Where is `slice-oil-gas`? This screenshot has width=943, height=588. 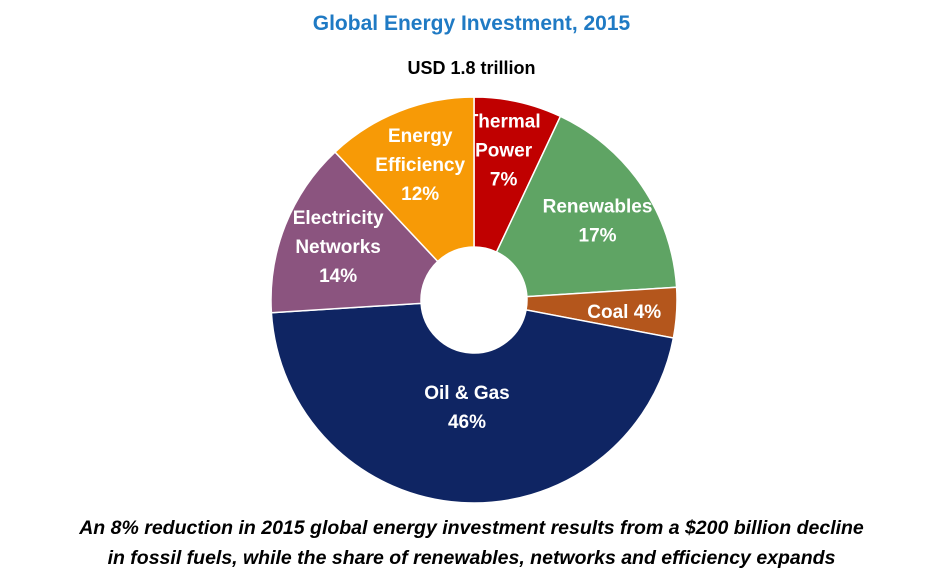 slice-oil-gas is located at coordinates (472, 403).